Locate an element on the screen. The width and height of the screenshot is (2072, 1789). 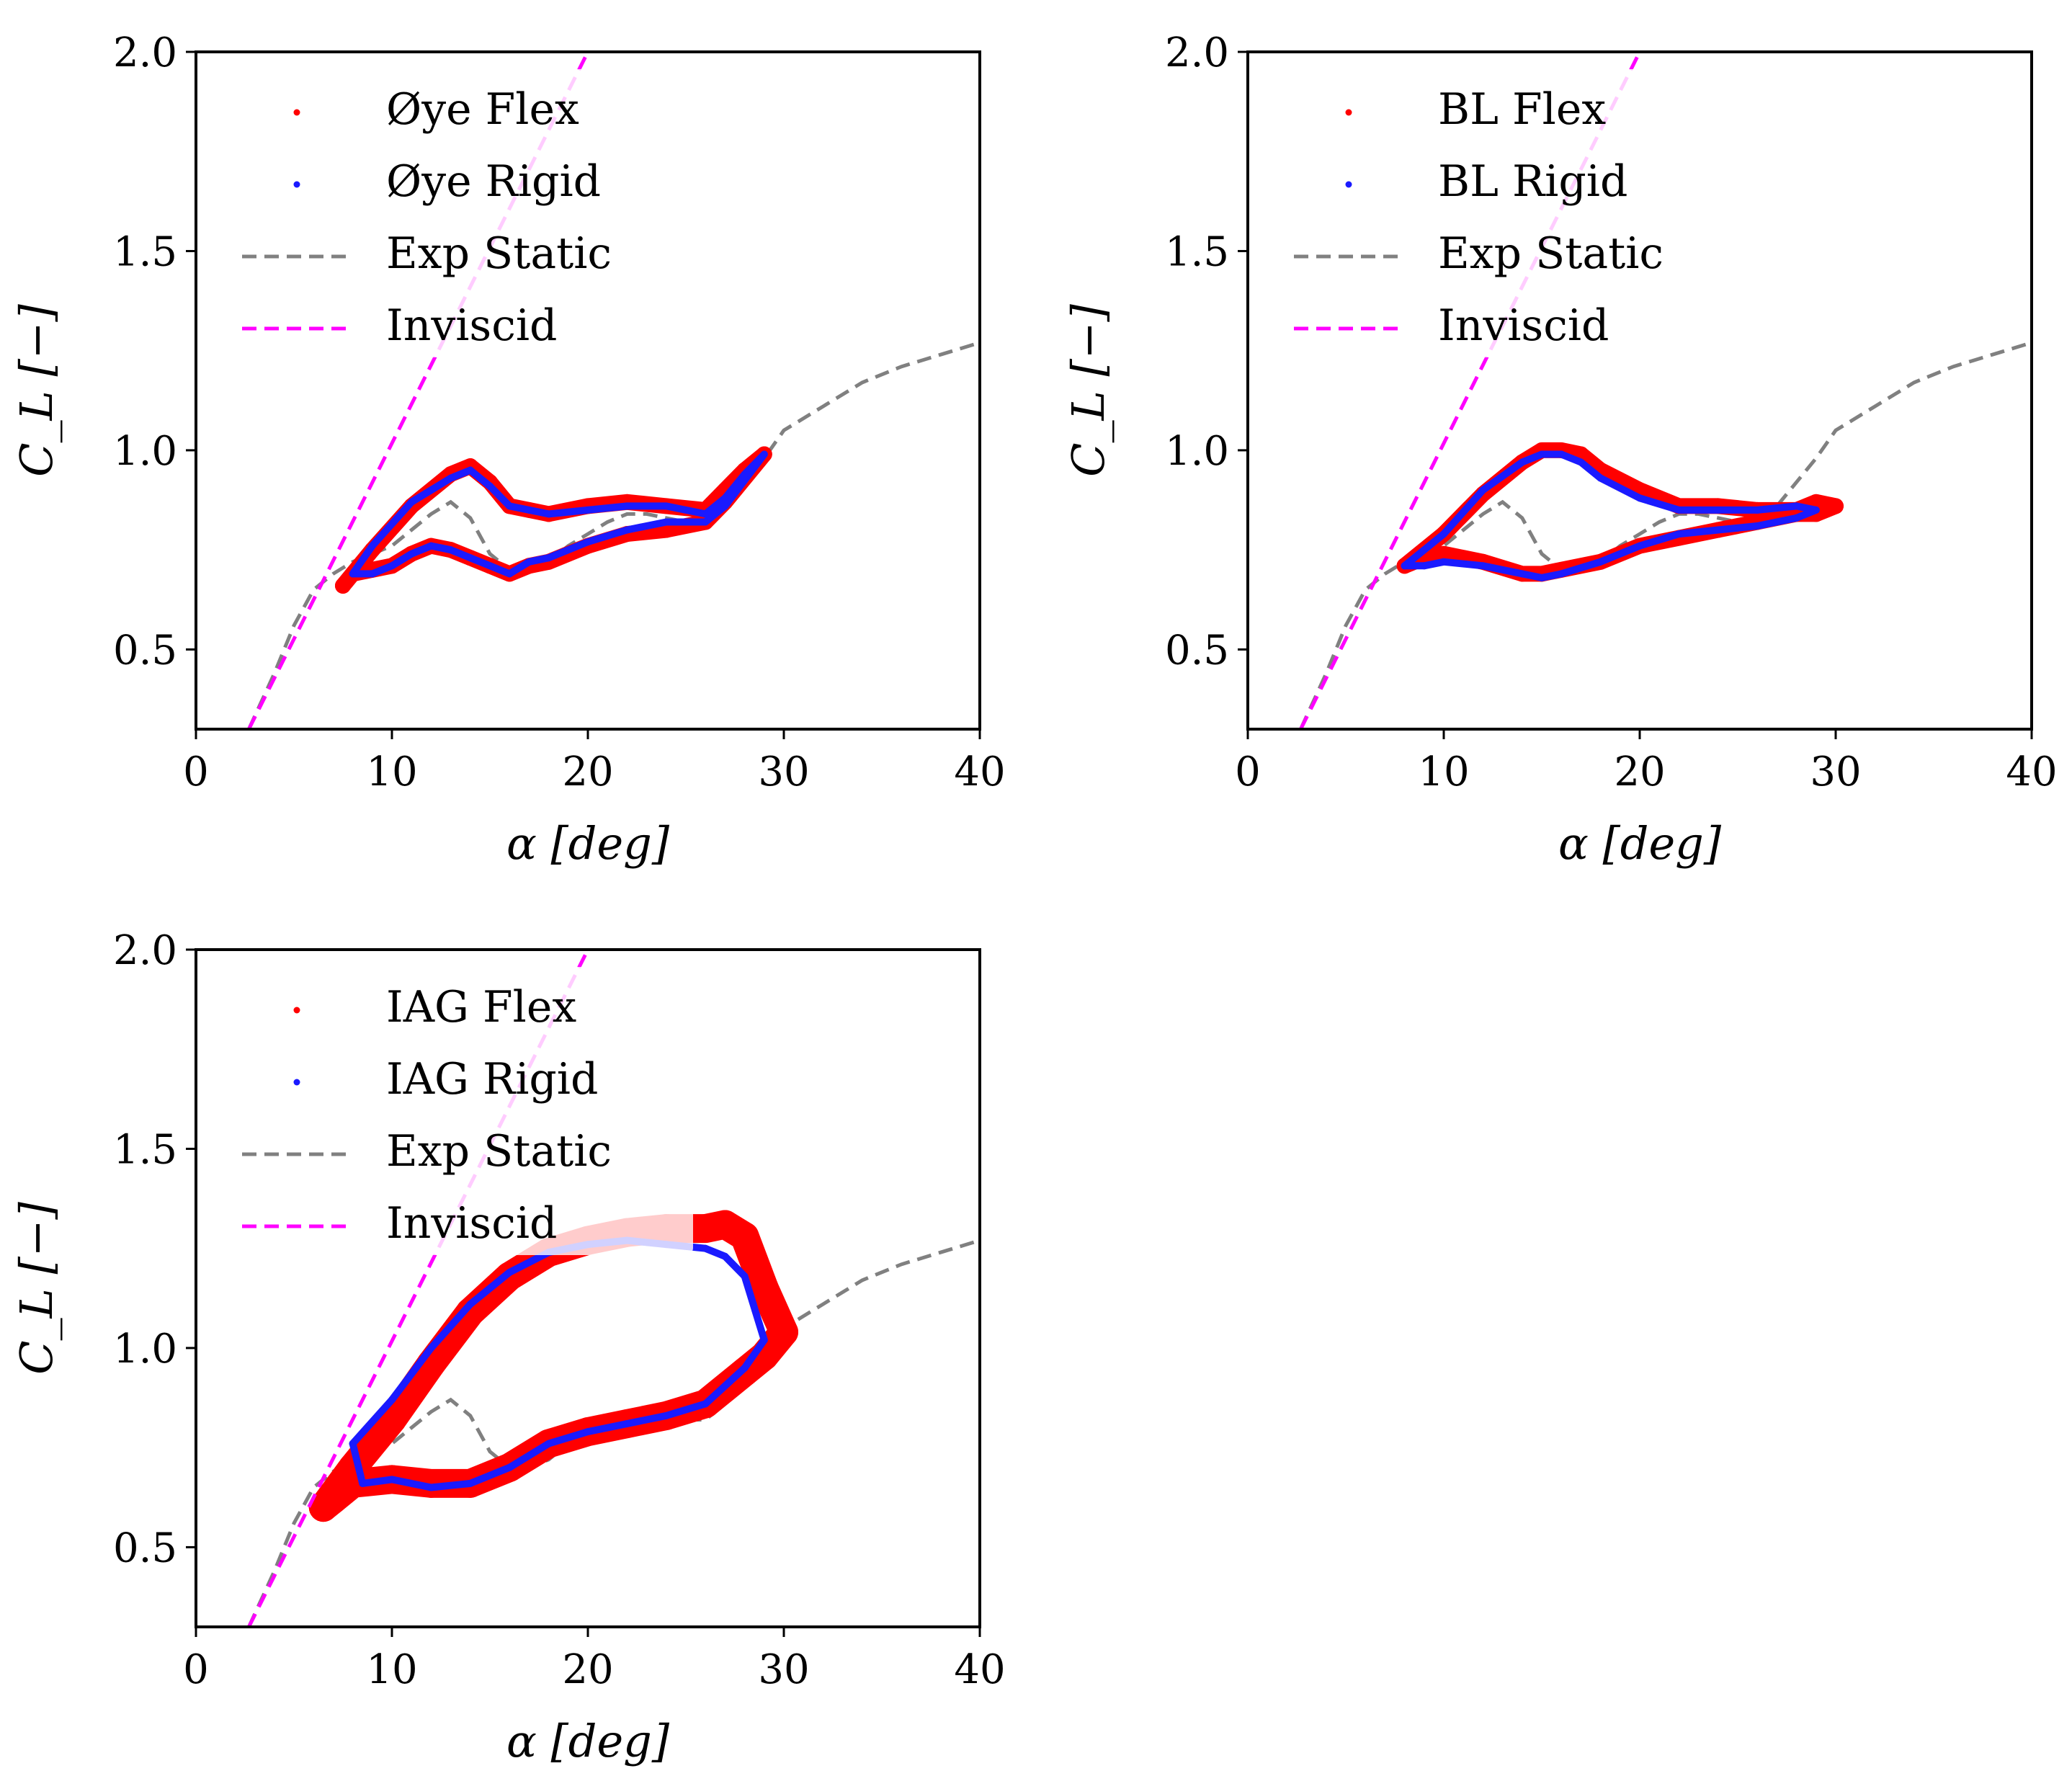
y-tick-label: 0.5 is located at coordinates (145, 1548).